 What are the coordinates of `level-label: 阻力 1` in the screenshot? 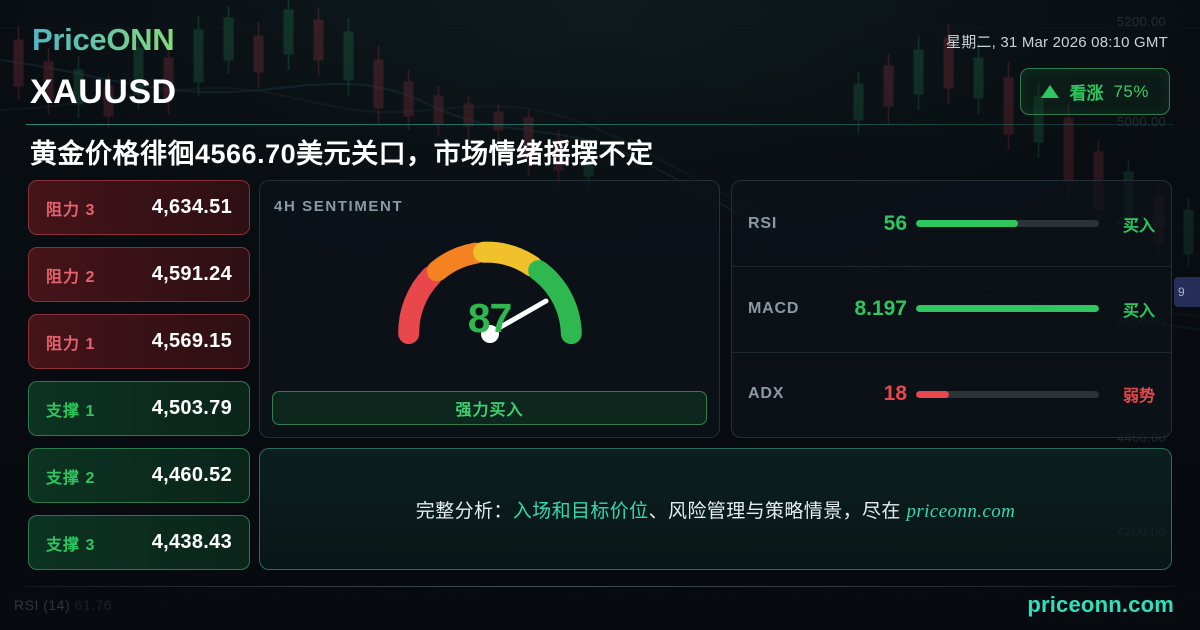 It's located at (71, 344).